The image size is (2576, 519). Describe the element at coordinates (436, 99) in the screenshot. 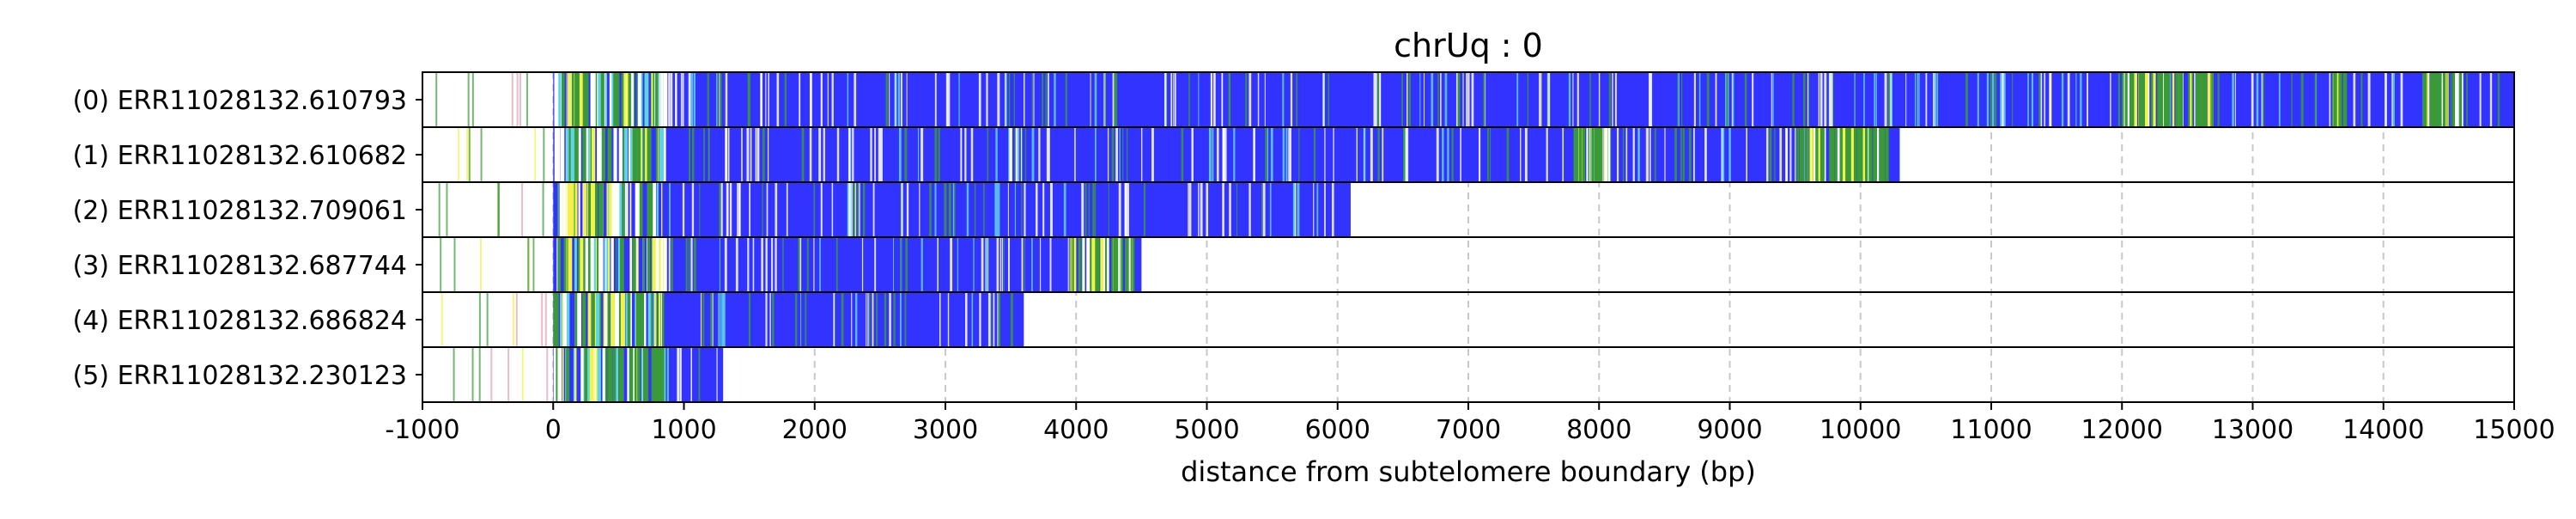

I see `read-0-pre-mark` at that location.